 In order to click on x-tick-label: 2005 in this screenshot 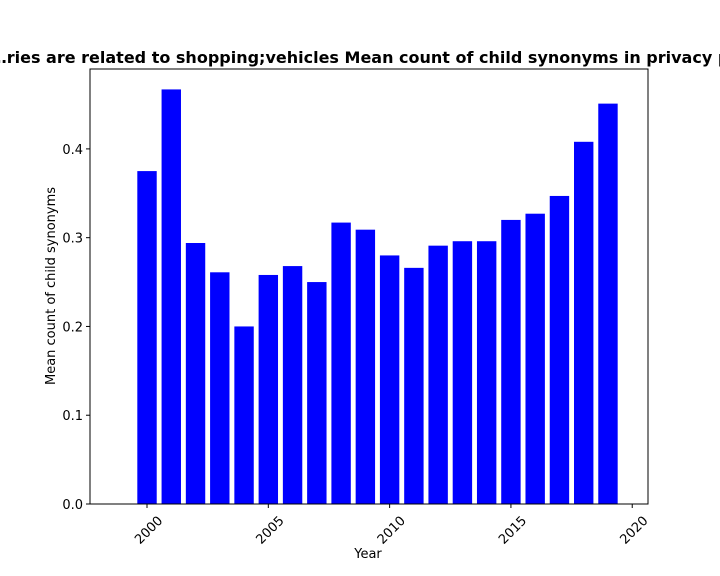, I will do `click(270, 531)`.